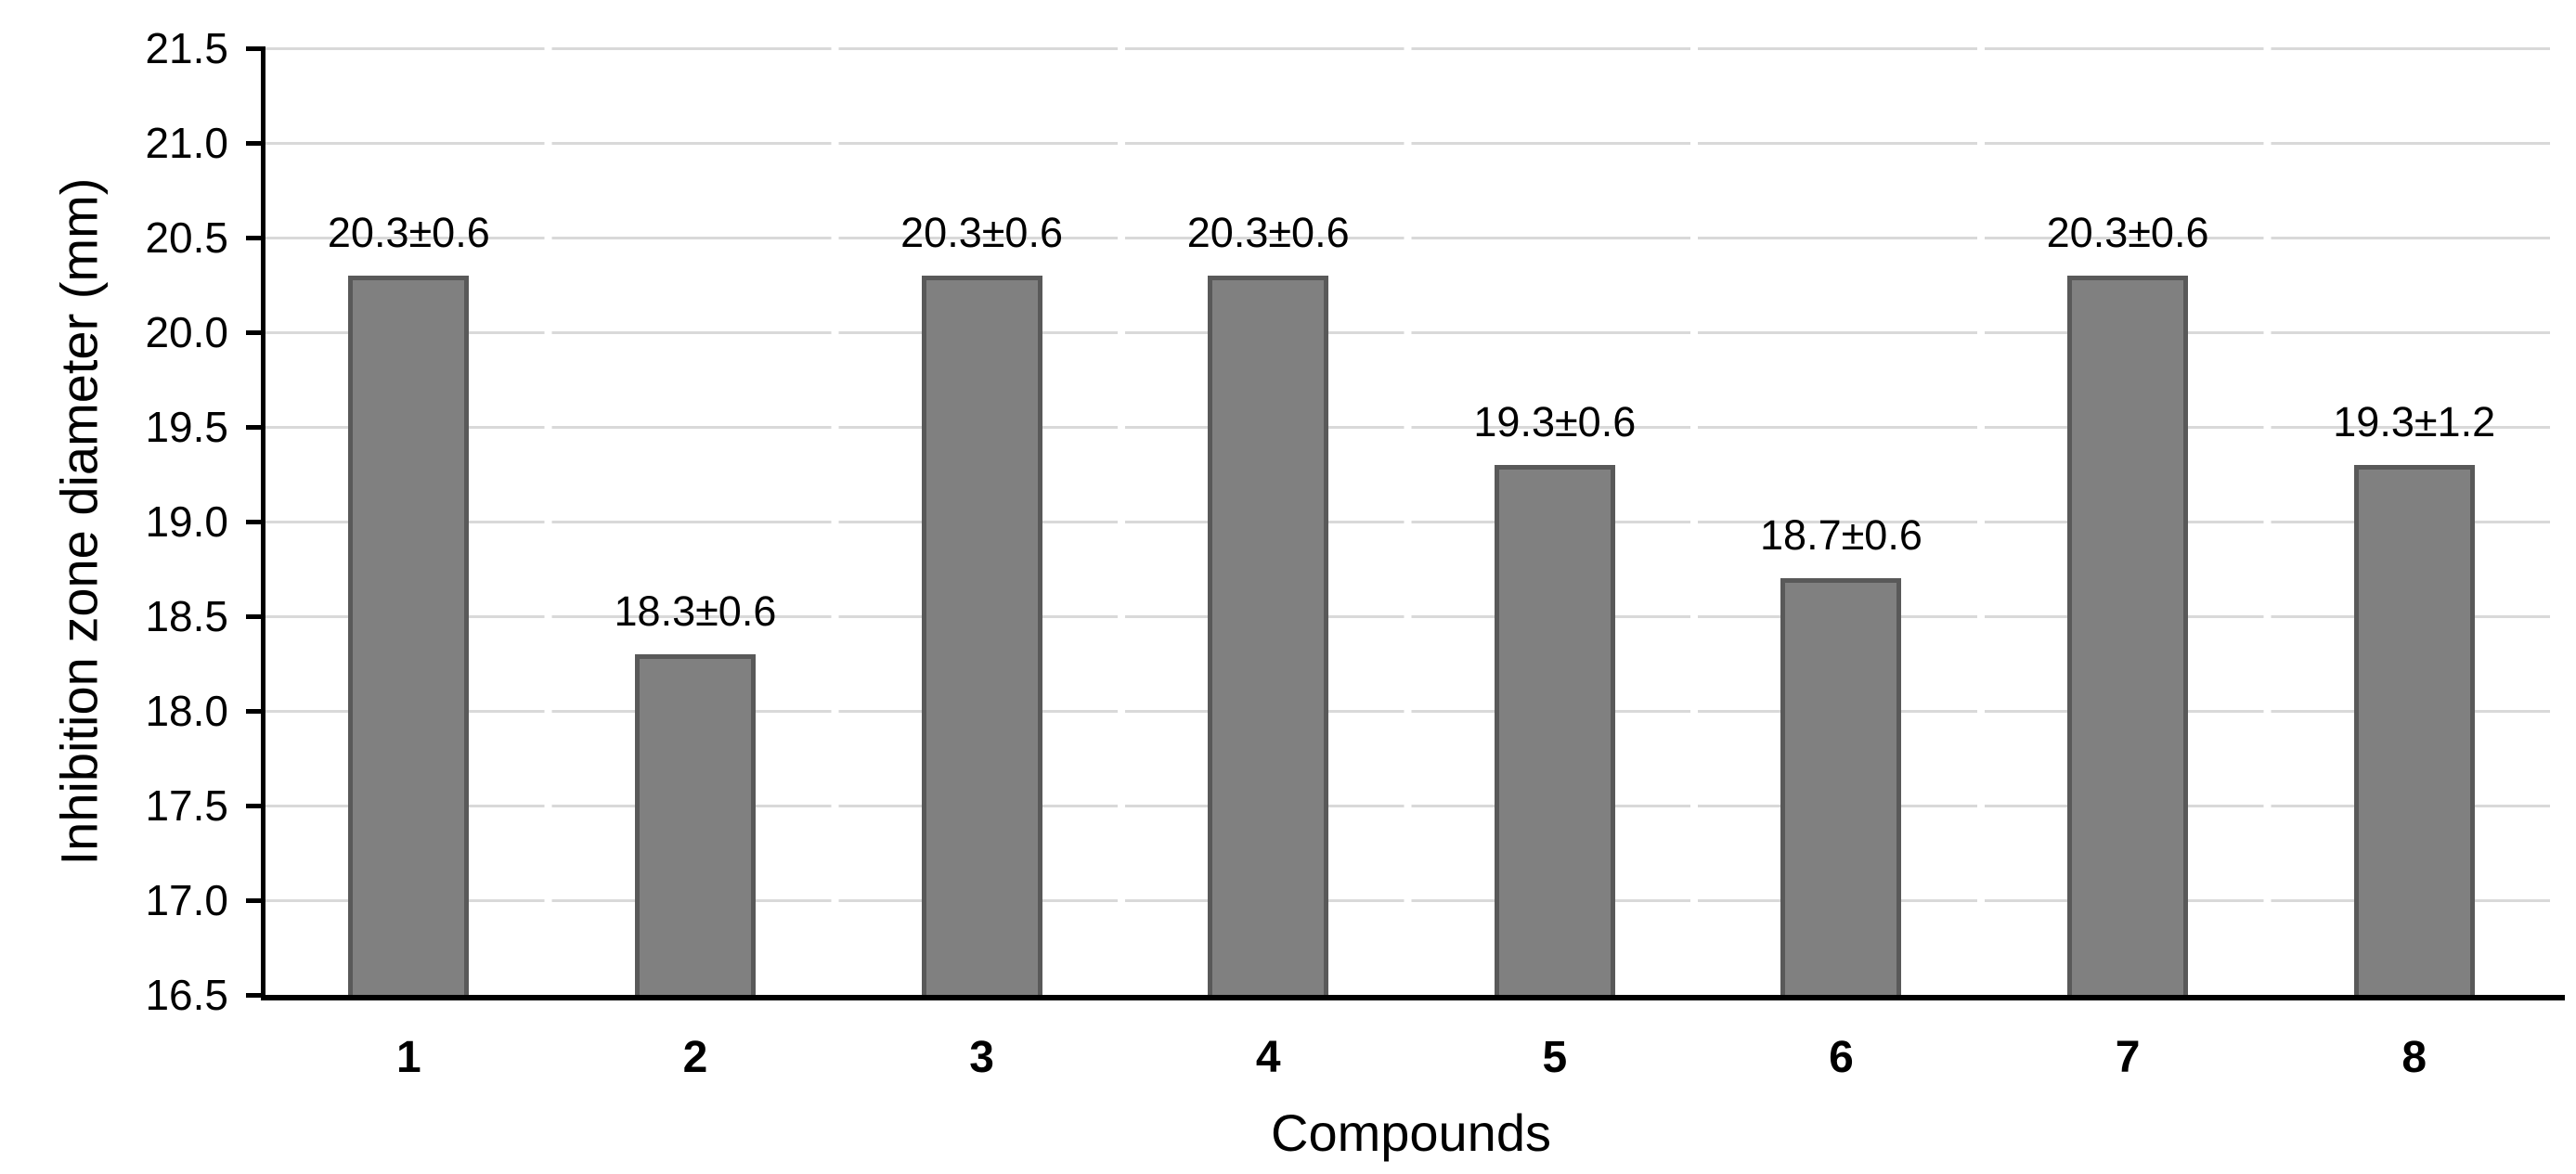 The image size is (2576, 1174). What do you see at coordinates (186, 521) in the screenshot?
I see `y-tick-label: 19.0` at bounding box center [186, 521].